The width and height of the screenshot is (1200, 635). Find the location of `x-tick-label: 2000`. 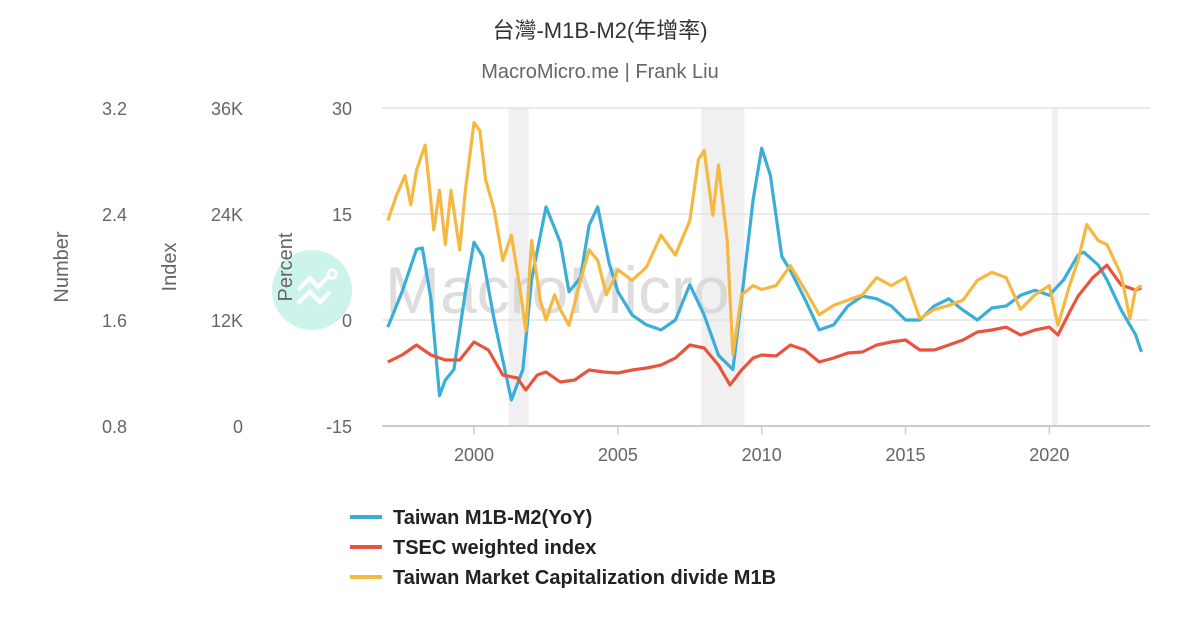

x-tick-label: 2000 is located at coordinates (474, 455).